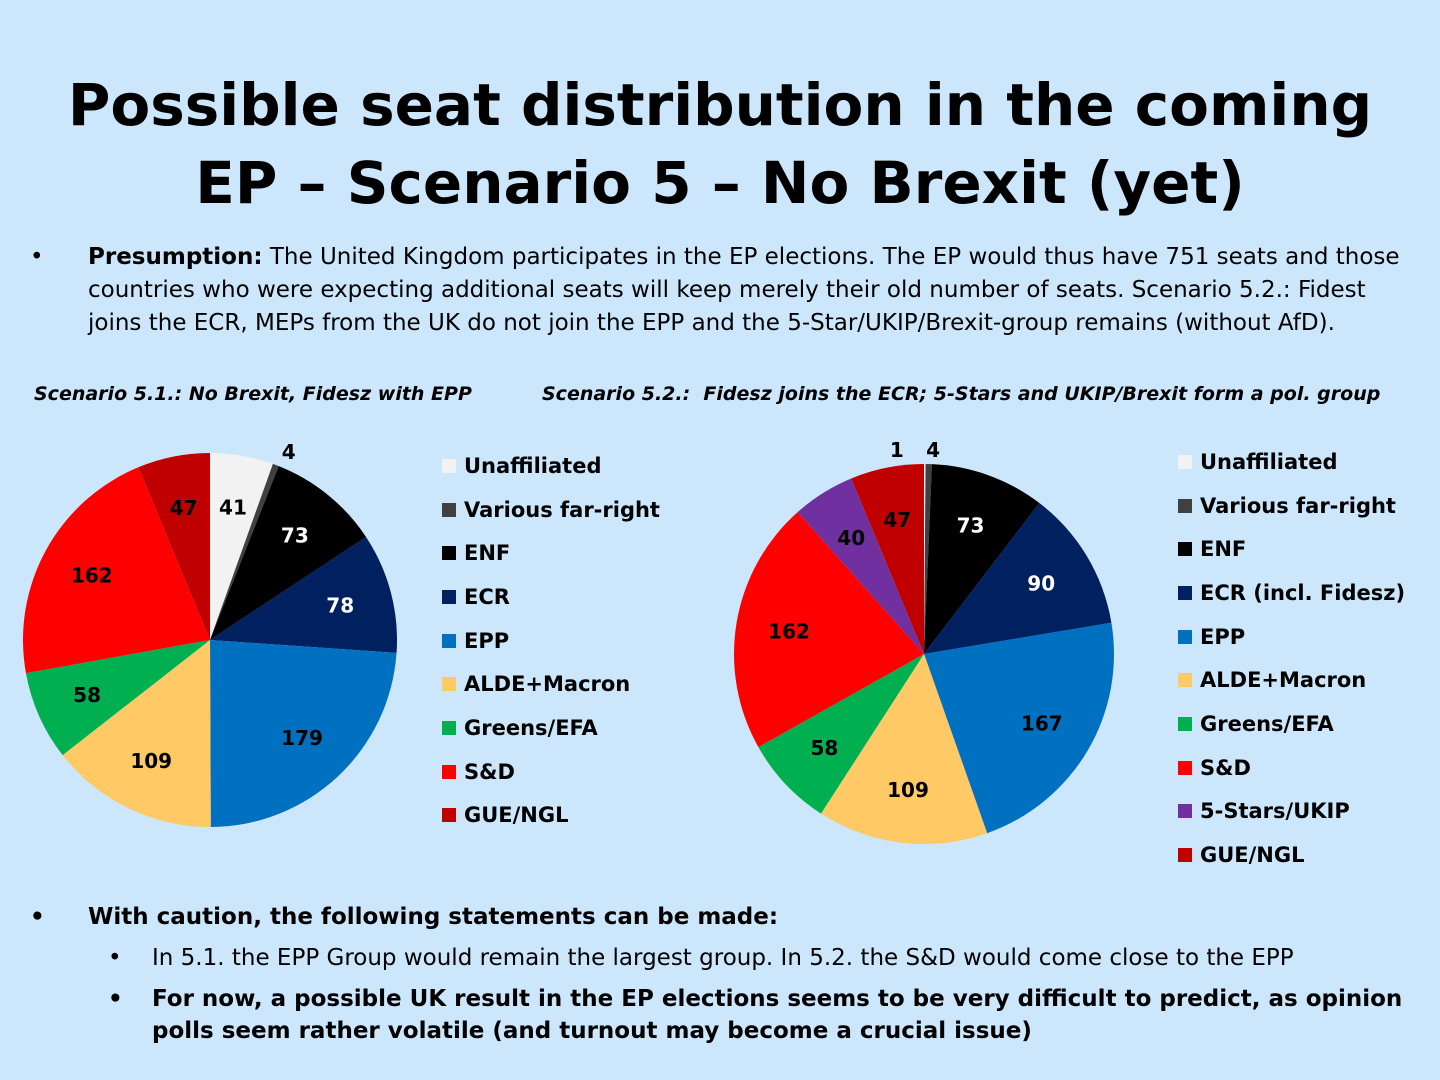 This screenshot has height=1080, width=1440. Describe the element at coordinates (971, 525) in the screenshot. I see `chart2-label-enf: 73` at that location.